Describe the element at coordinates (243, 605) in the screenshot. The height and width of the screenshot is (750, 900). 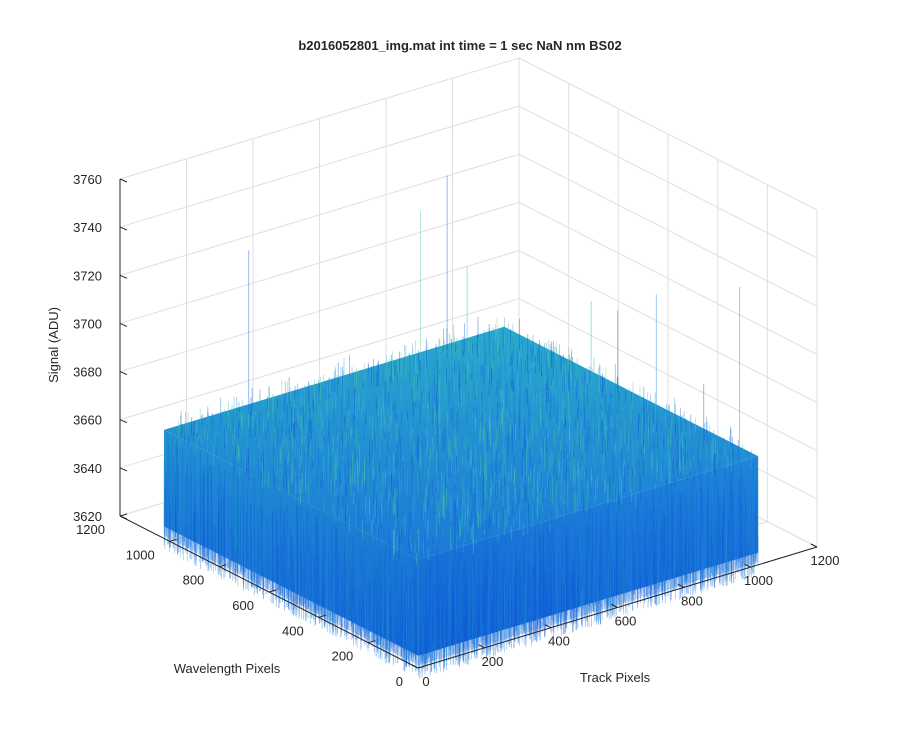
I see `y-tick-label: 600` at that location.